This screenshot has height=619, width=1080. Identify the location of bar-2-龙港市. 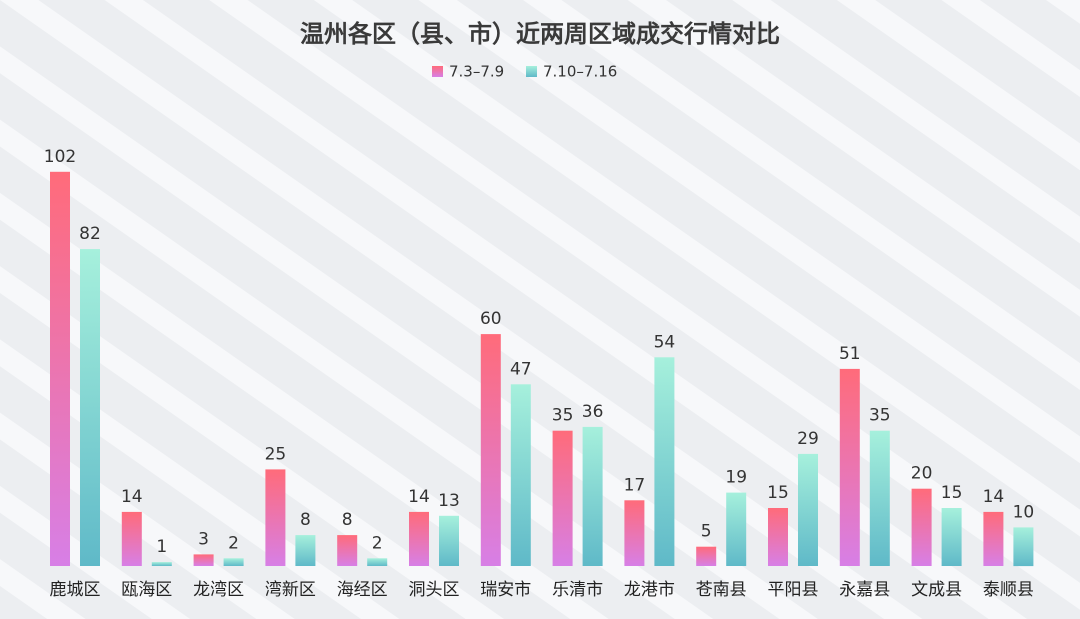
(664, 461).